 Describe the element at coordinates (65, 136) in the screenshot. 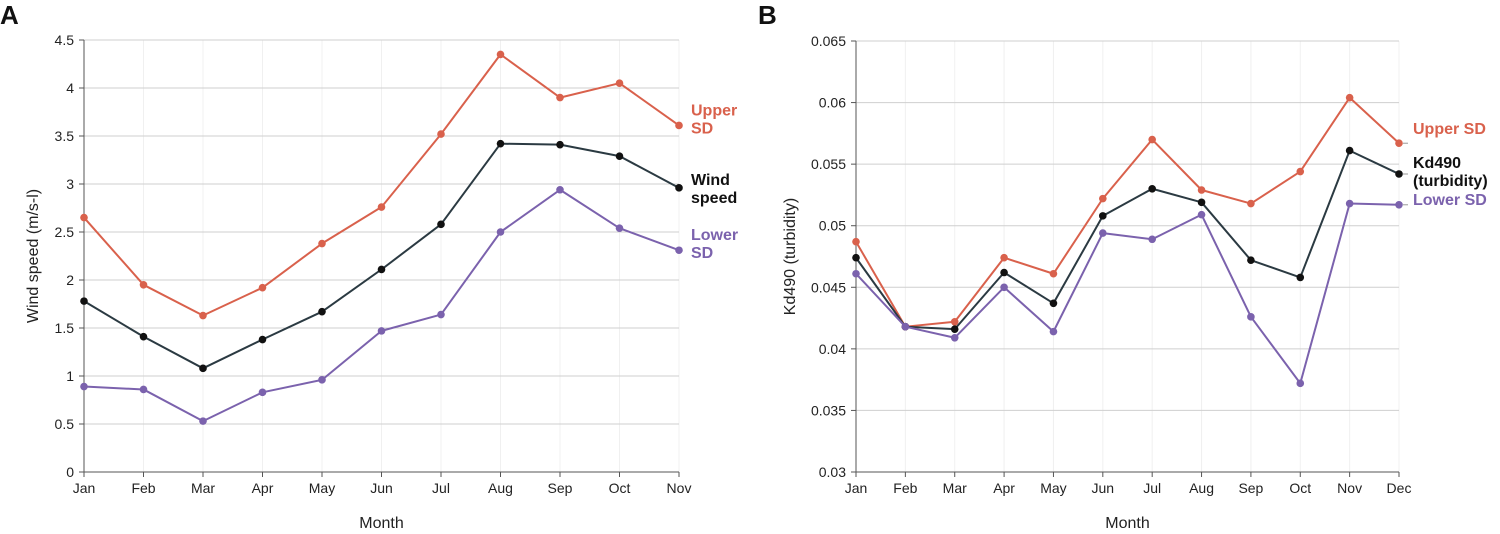

I see `y-tick-label: 3.5` at that location.